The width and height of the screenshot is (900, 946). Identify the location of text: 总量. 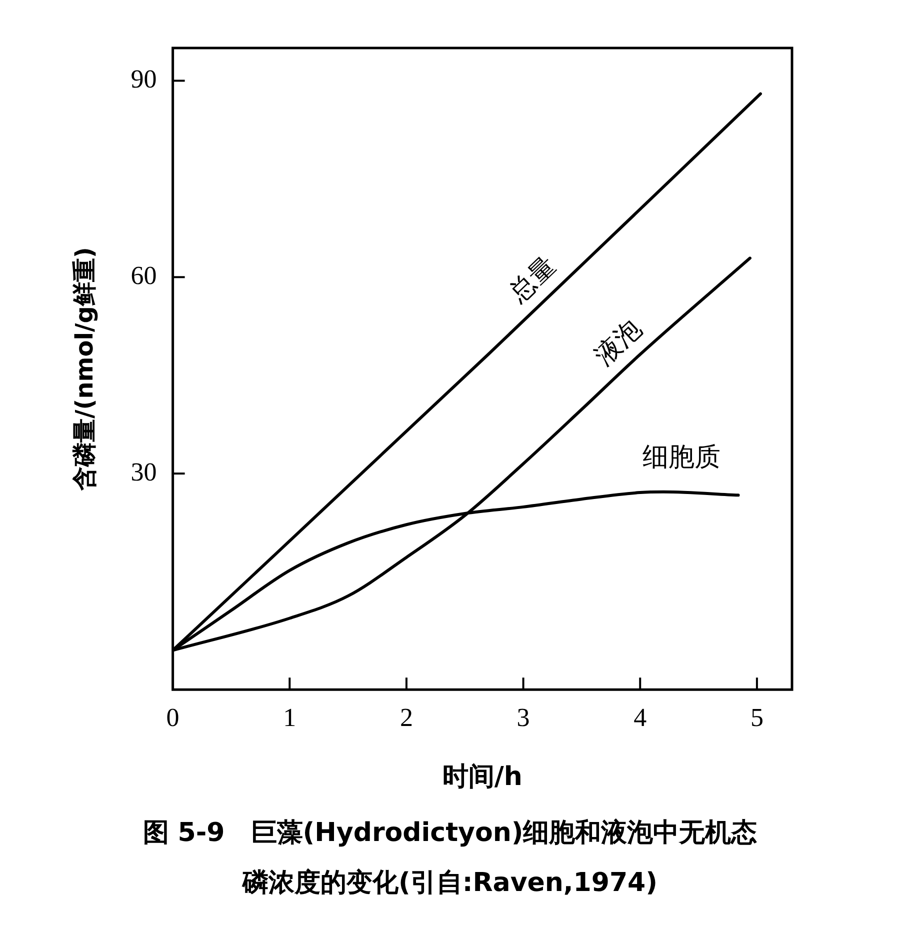
(532, 280).